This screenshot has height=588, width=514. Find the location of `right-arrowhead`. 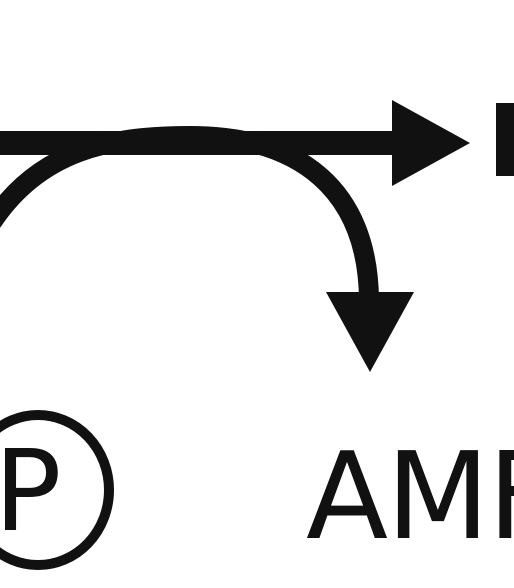

right-arrowhead is located at coordinates (431, 143).